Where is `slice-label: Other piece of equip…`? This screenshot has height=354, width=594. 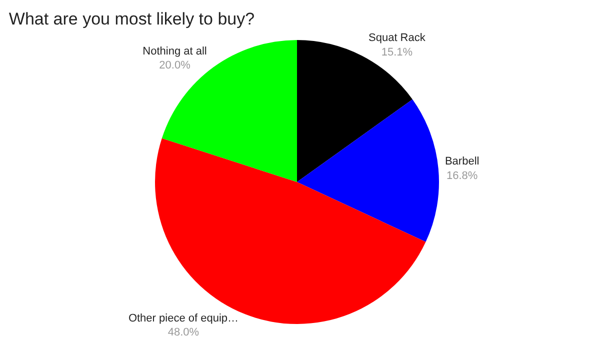 slice-label: Other piece of equip… is located at coordinates (183, 318).